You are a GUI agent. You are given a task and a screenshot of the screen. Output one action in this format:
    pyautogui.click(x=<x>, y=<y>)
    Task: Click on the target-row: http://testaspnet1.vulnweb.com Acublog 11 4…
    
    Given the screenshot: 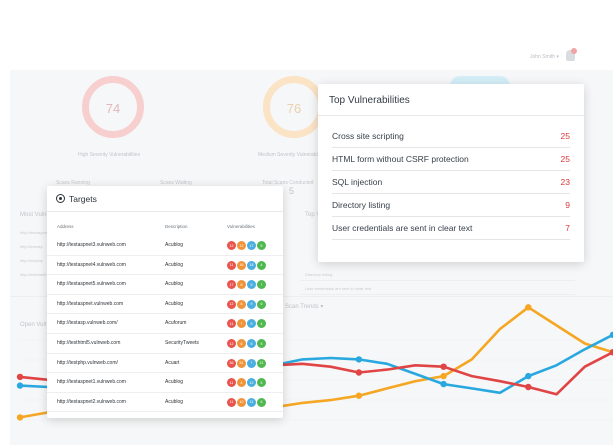 What is the action you would take?
    pyautogui.click(x=165, y=383)
    